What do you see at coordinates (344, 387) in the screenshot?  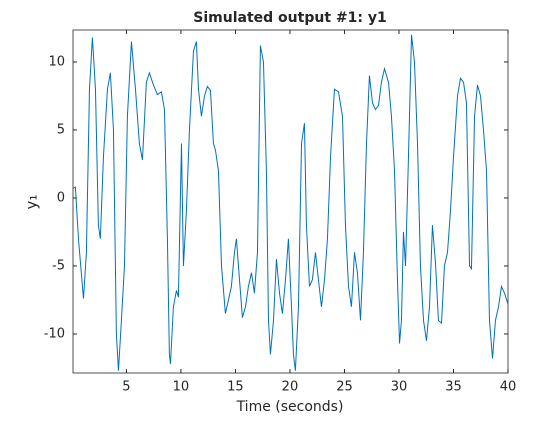 I see `x-tick-label: 25` at bounding box center [344, 387].